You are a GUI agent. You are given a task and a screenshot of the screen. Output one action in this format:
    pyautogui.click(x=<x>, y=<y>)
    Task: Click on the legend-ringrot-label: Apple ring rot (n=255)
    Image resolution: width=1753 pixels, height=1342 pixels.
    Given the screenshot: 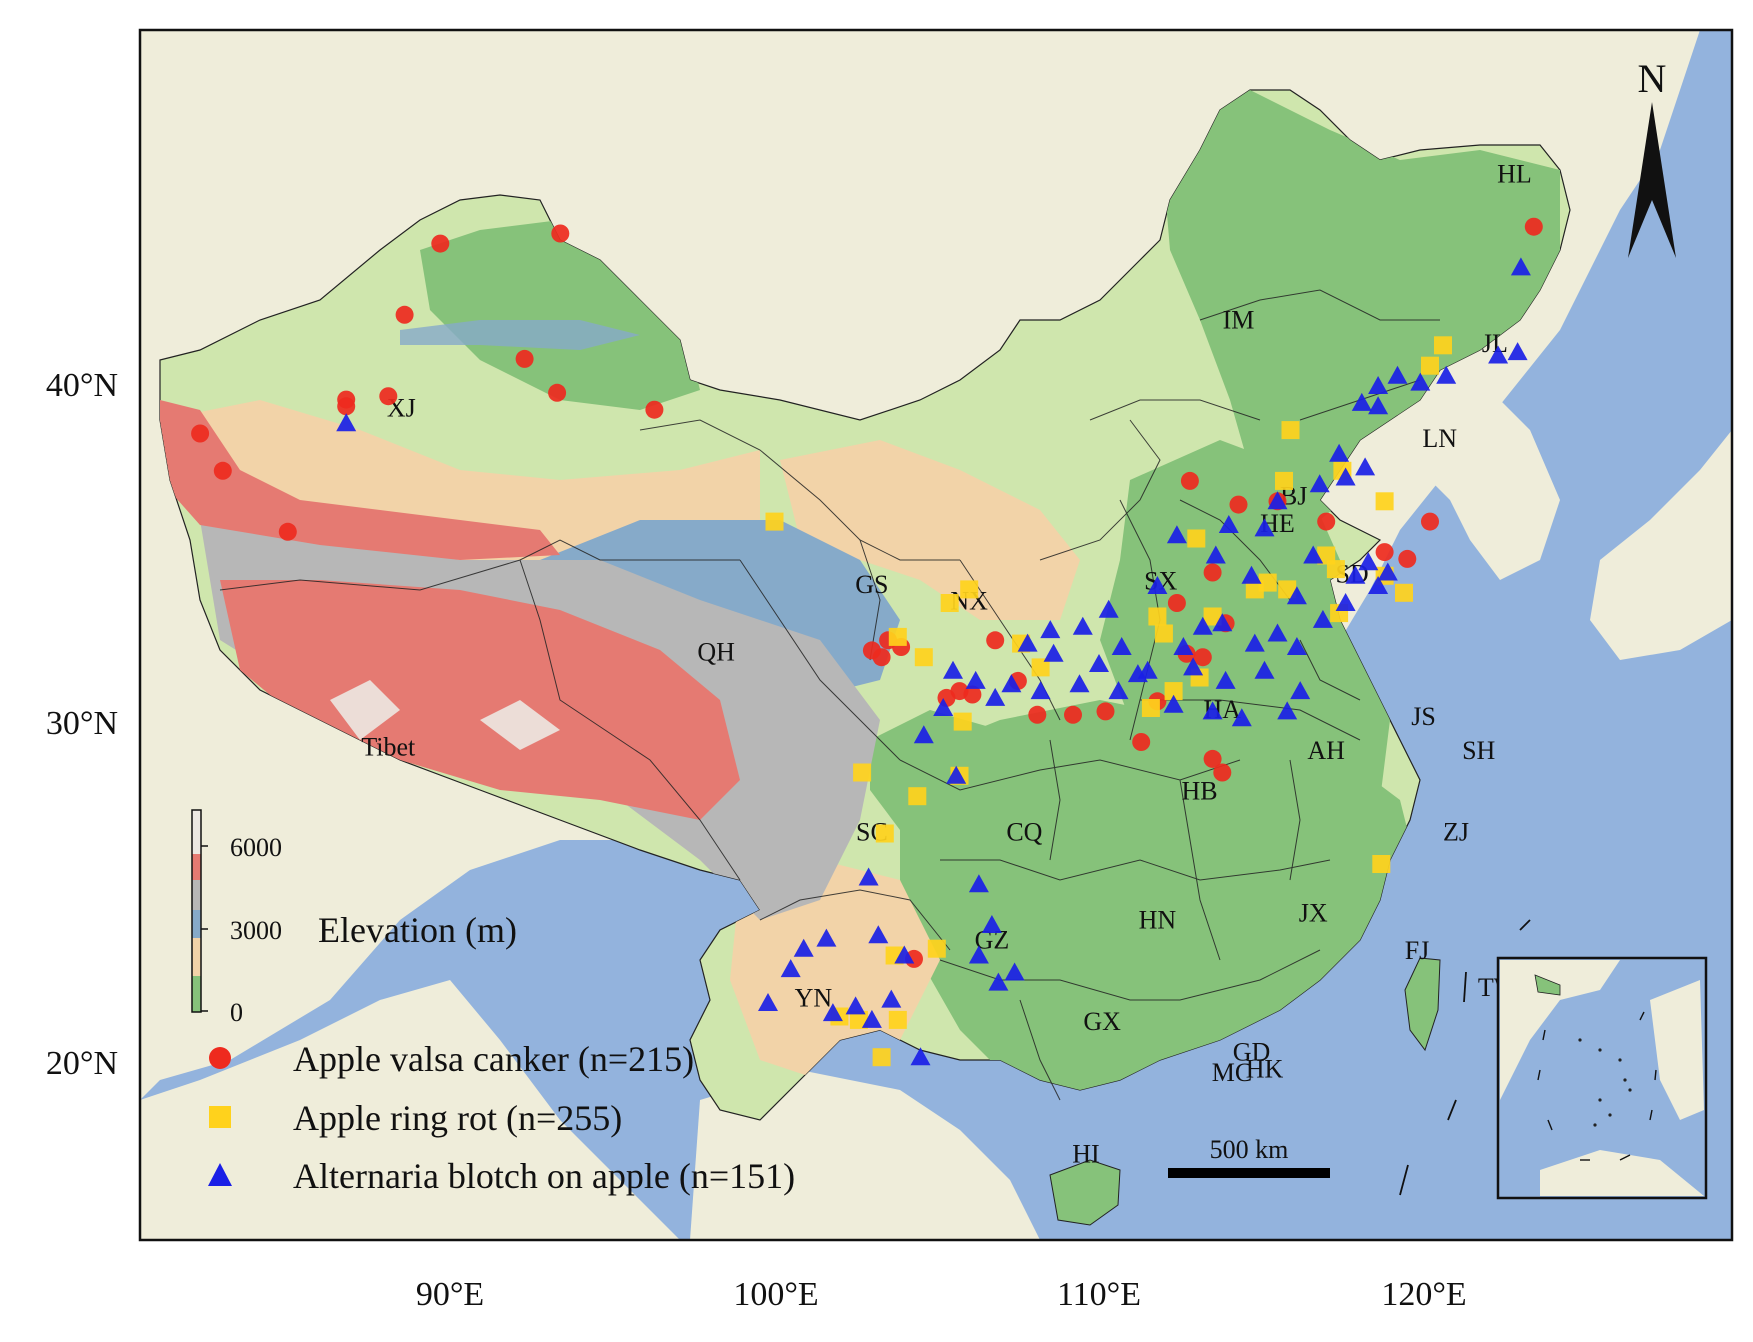 What is the action you would take?
    pyautogui.click(x=457, y=1118)
    